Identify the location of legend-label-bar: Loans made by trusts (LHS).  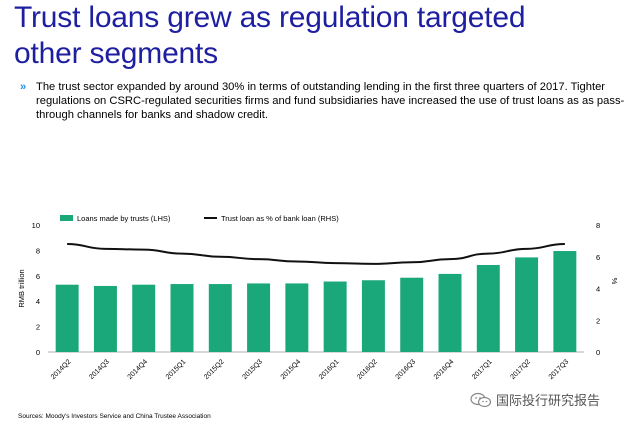
(124, 218).